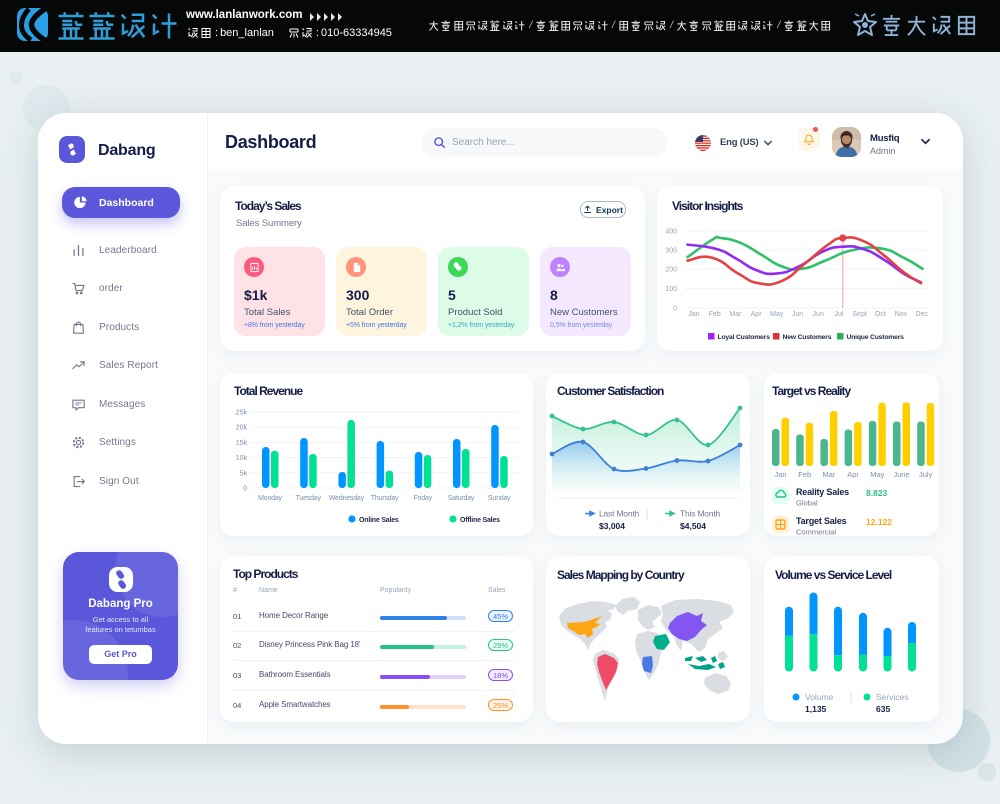 This screenshot has height=804, width=1000. I want to click on svg-text: New Customers, so click(807, 337).